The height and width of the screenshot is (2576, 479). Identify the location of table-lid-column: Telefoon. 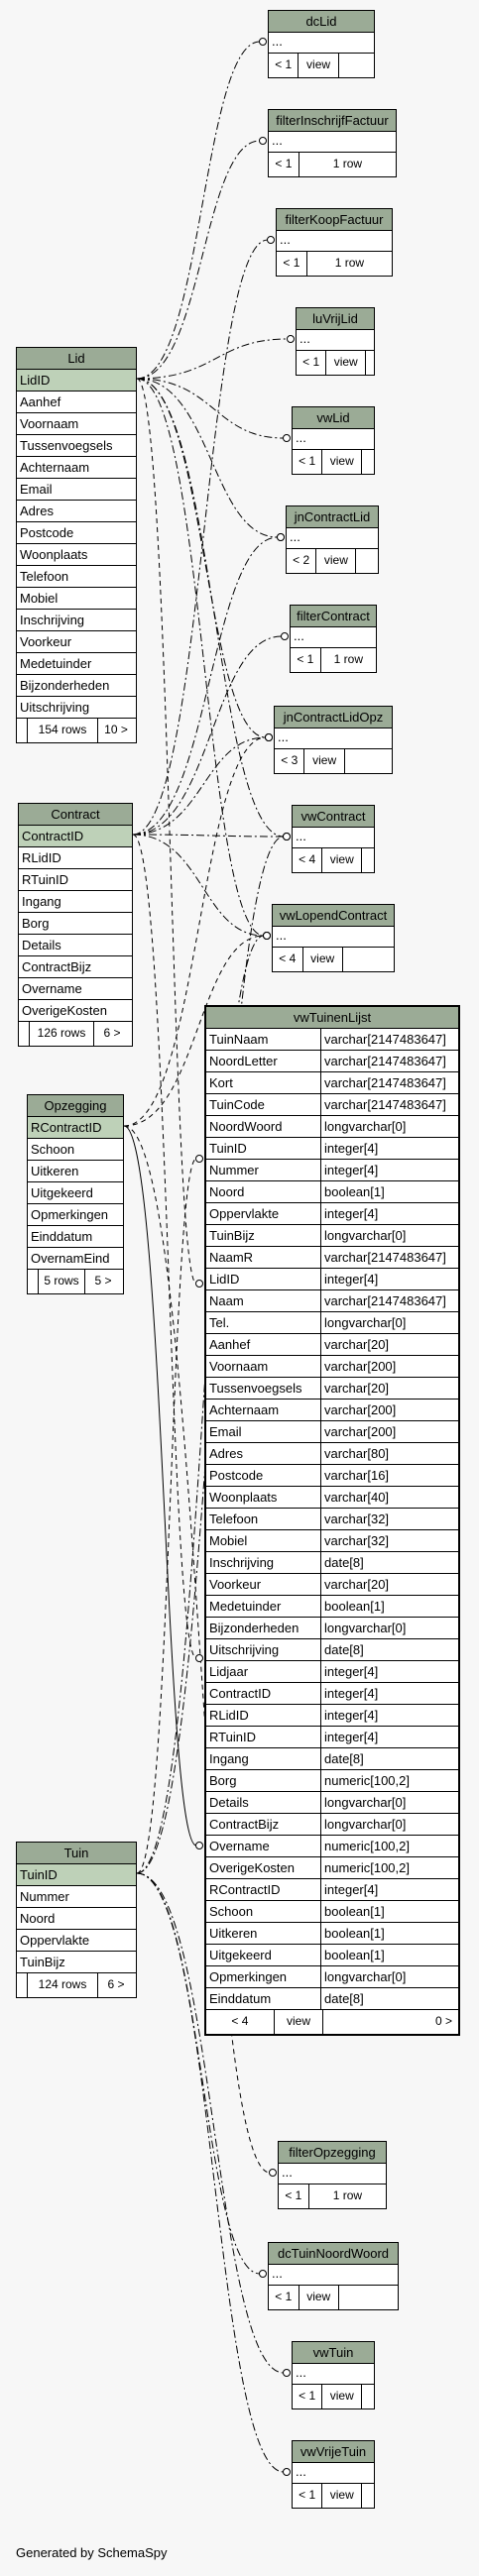
(76, 577).